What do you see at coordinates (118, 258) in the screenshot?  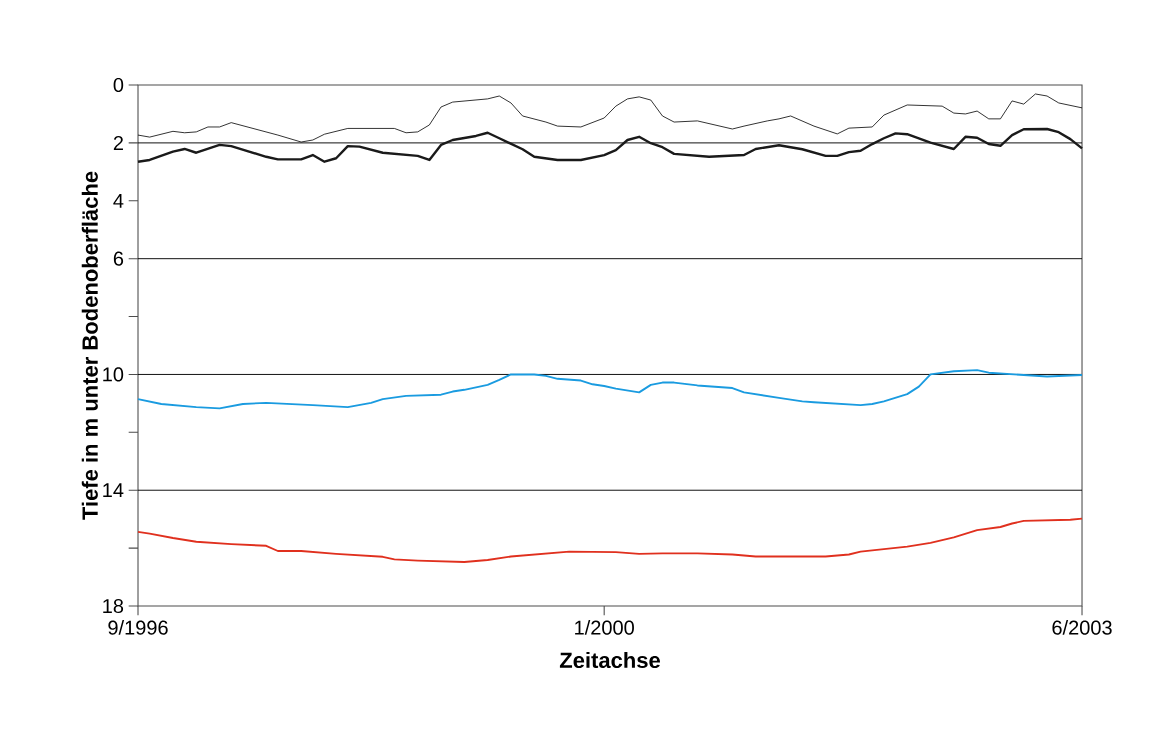 I see `y-tick-label: 6` at bounding box center [118, 258].